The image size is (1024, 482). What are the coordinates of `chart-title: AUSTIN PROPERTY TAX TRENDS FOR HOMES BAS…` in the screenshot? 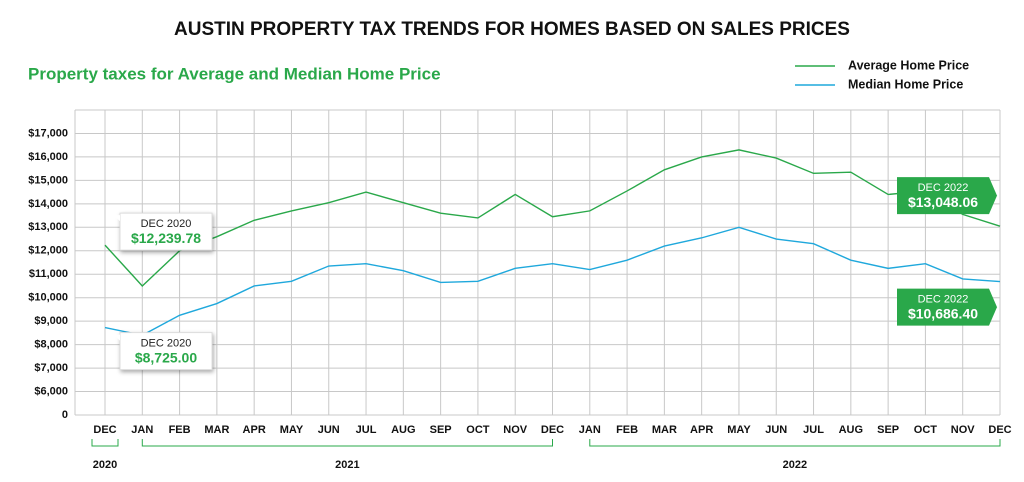 It's located at (512, 29).